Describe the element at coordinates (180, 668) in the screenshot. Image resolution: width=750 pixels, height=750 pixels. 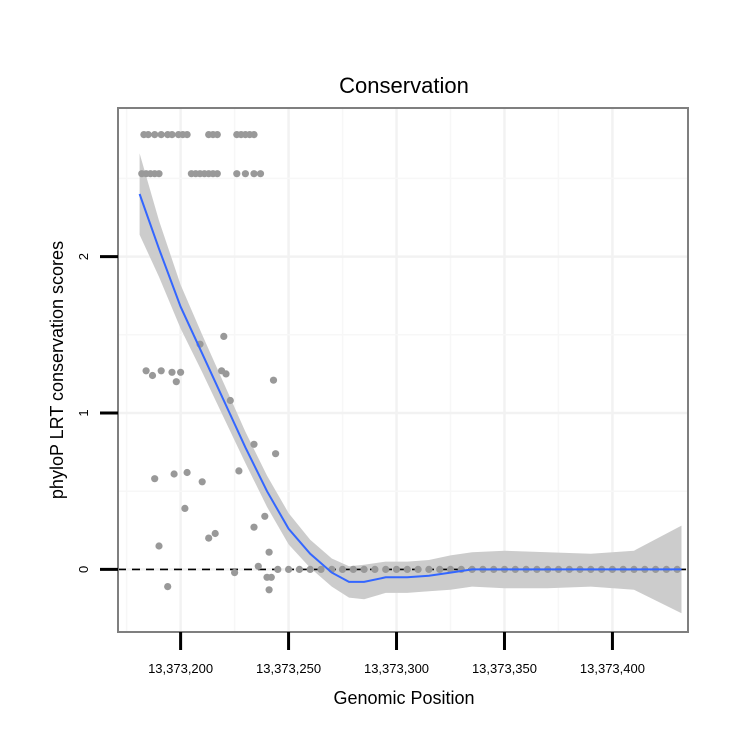
I see `x-tick-label: 13,373,200` at that location.